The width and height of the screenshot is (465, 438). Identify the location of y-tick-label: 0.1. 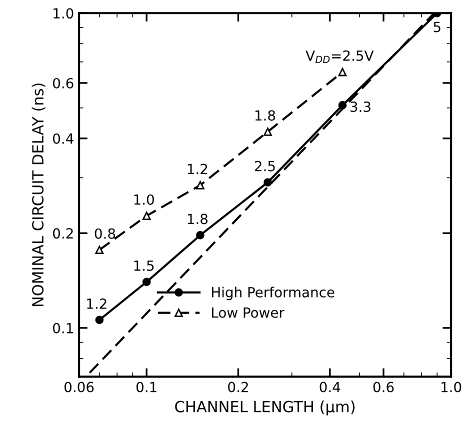
(63, 328).